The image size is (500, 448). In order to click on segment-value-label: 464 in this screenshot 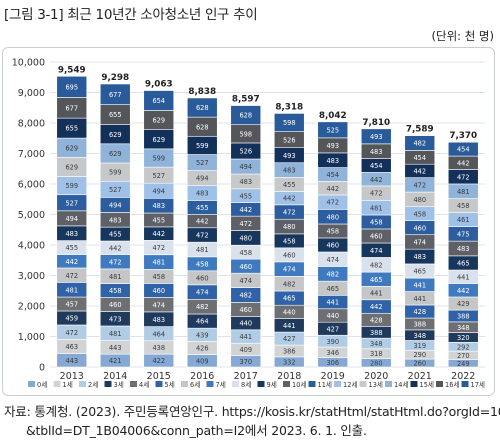, I will do `click(202, 322)`.